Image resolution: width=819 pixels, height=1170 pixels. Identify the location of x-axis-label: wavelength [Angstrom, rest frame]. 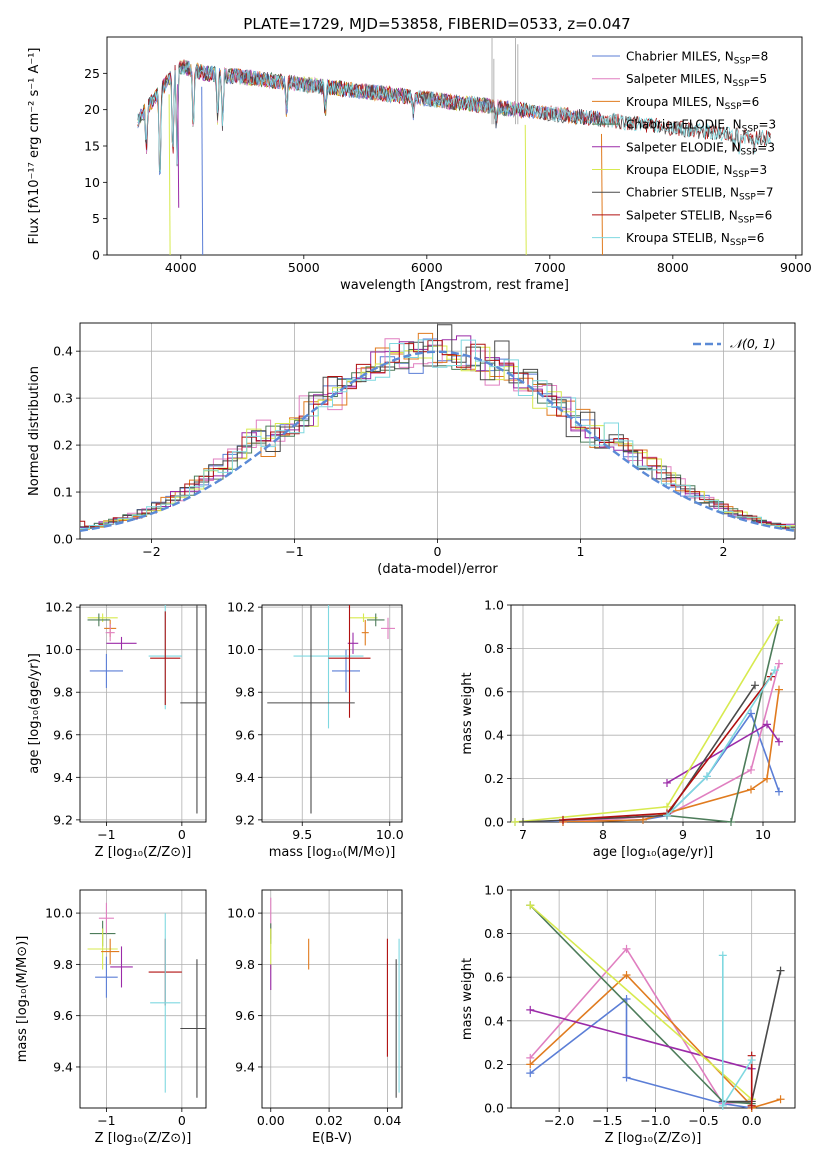
(454, 285).